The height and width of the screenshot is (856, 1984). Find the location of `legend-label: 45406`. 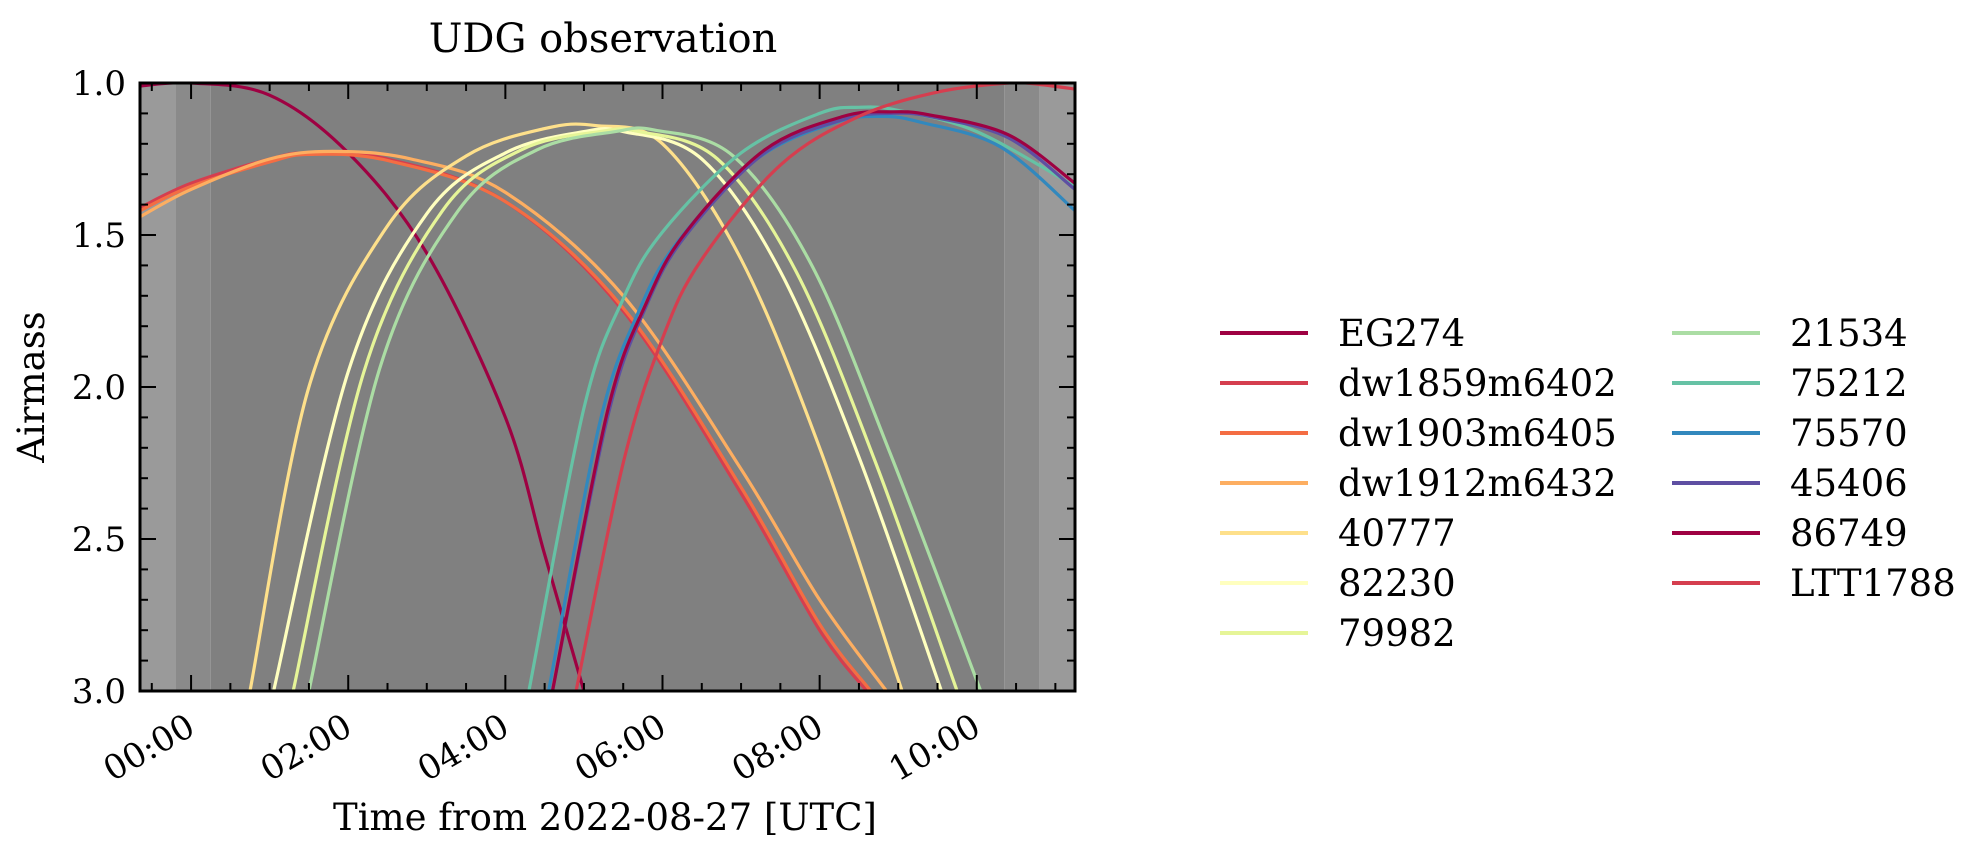

legend-label: 45406 is located at coordinates (1849, 483).